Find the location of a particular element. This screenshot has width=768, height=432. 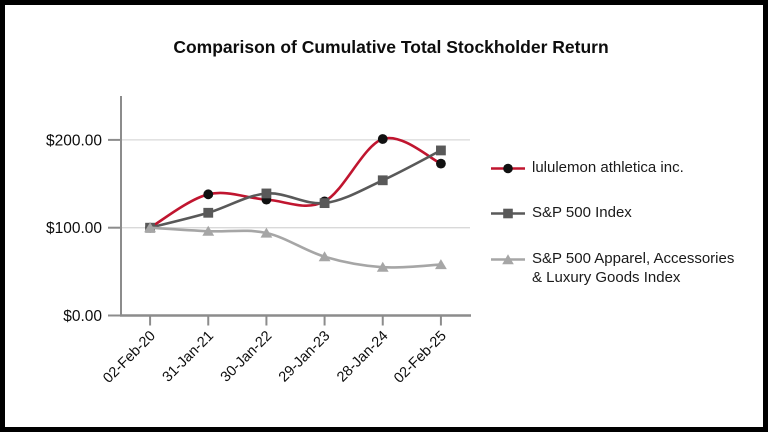

legend-triangle-marker-icon is located at coordinates (508, 258).